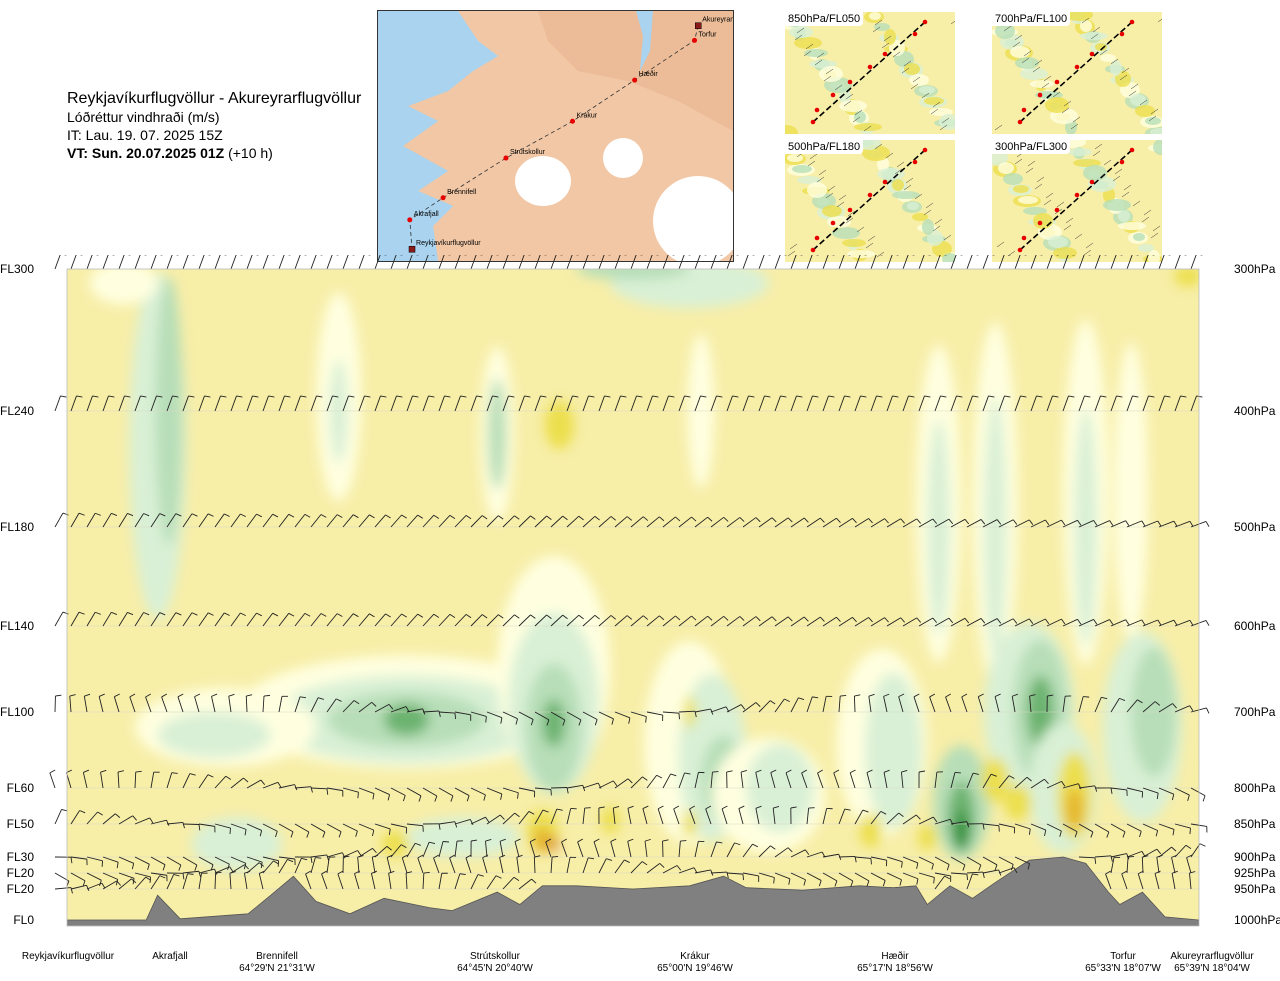 The width and height of the screenshot is (1280, 981). I want to click on x-waypoint-coord: 64°45'N 20°40'W, so click(495, 968).